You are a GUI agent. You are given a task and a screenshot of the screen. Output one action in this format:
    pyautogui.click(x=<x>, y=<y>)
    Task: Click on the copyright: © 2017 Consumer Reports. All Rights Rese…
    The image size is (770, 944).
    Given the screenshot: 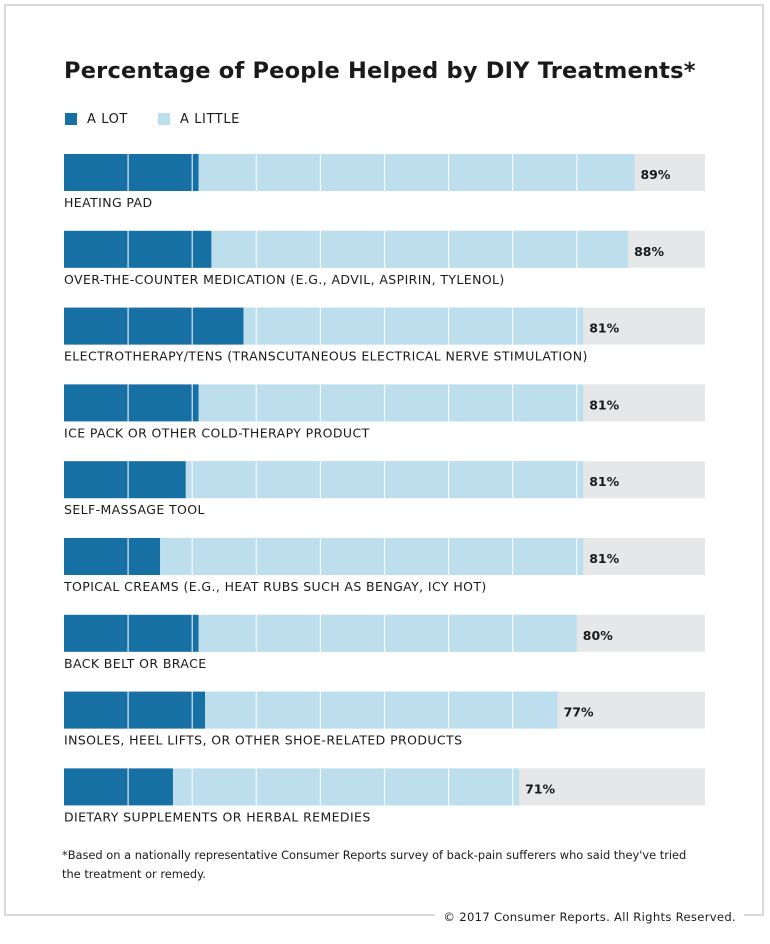 What is the action you would take?
    pyautogui.click(x=589, y=917)
    